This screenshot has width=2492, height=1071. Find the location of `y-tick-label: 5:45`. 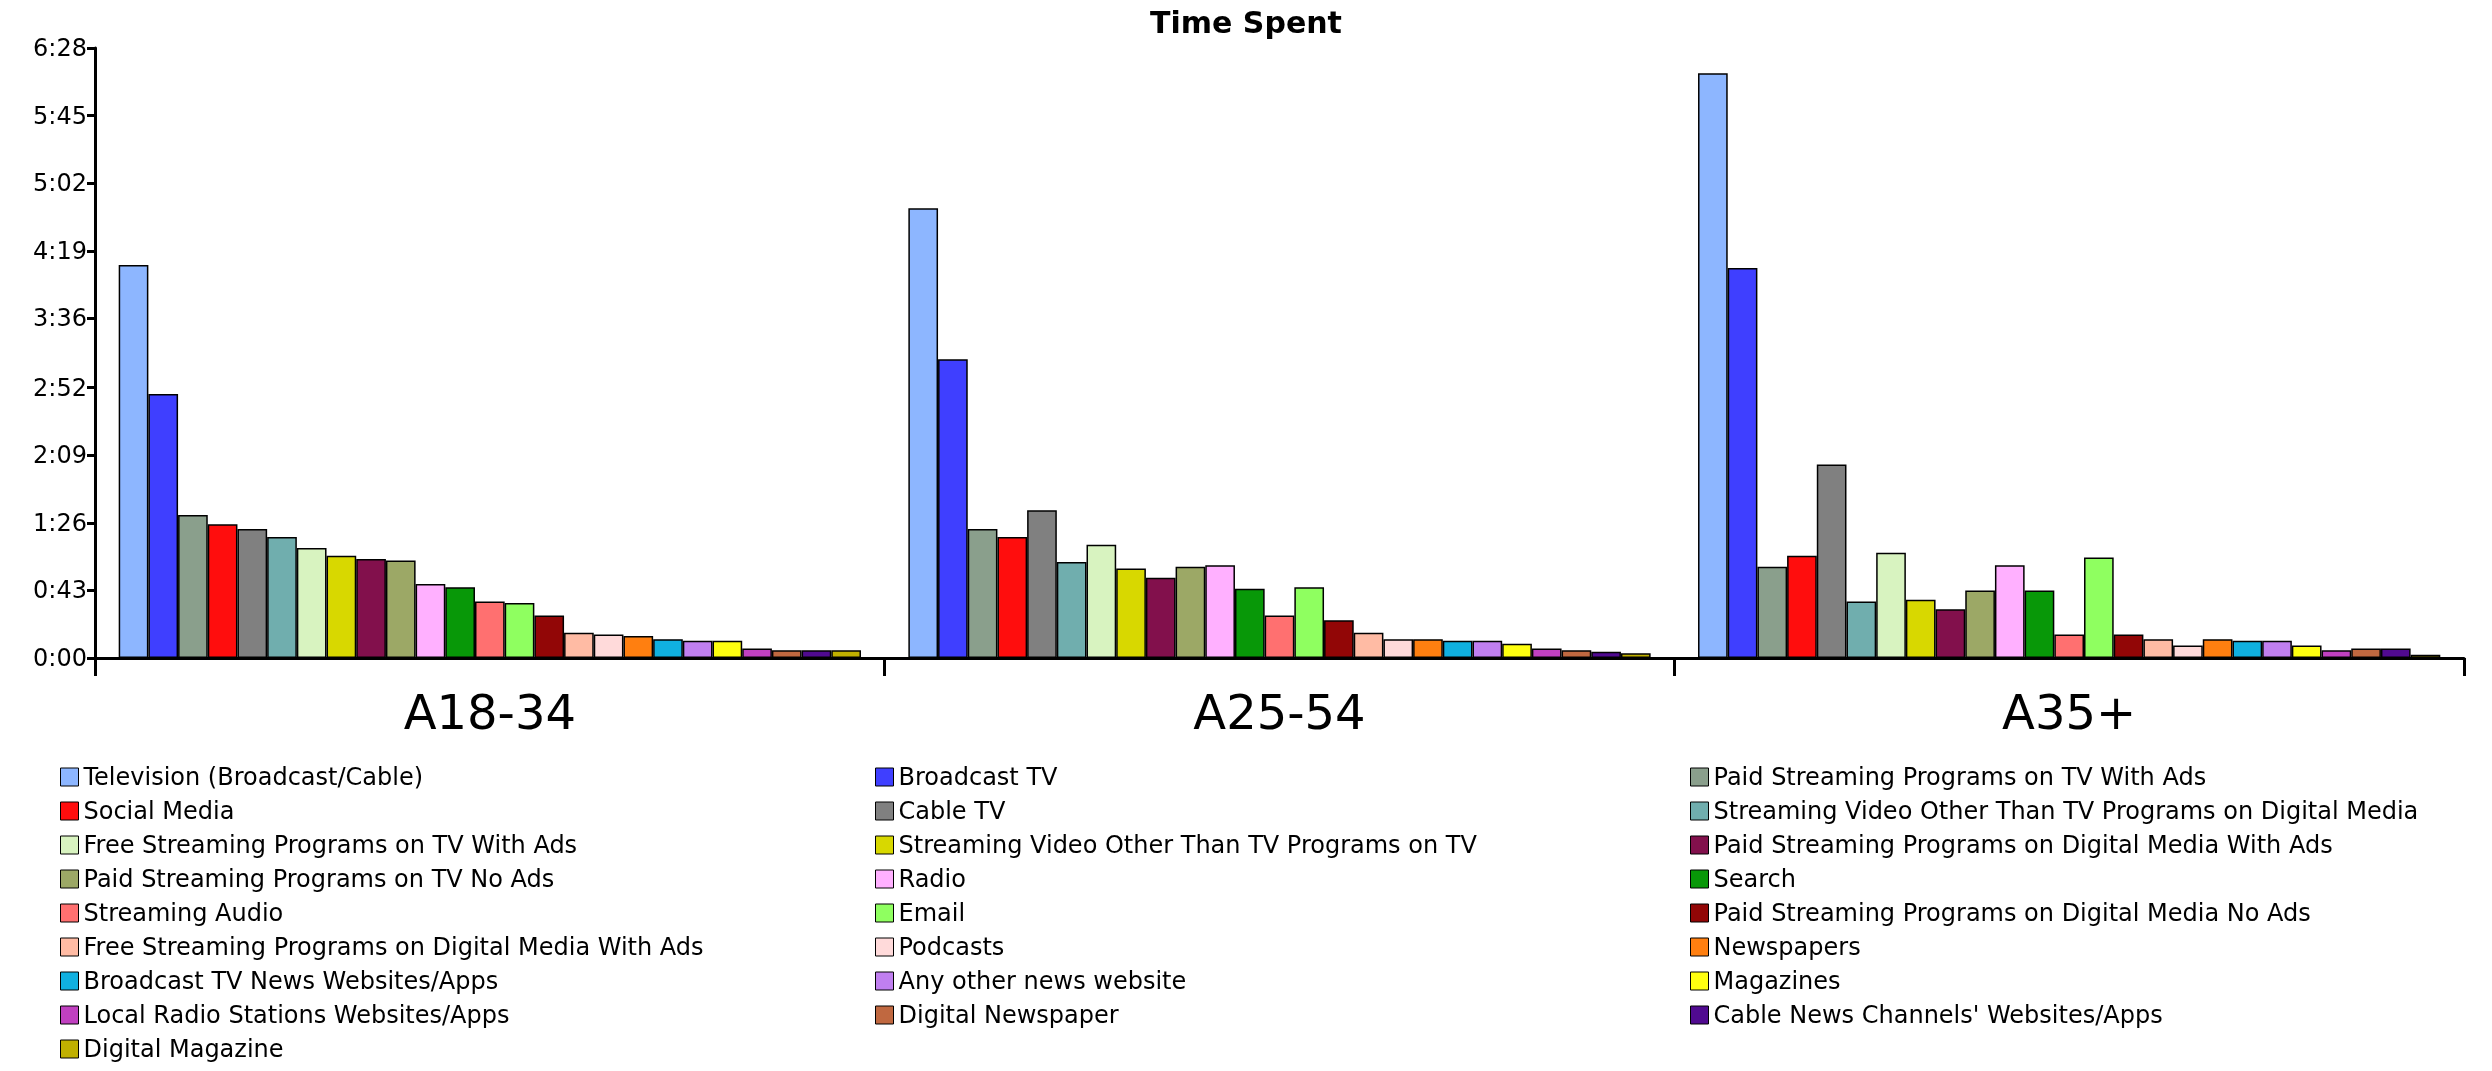

y-tick-label: 5:45 is located at coordinates (60, 115).